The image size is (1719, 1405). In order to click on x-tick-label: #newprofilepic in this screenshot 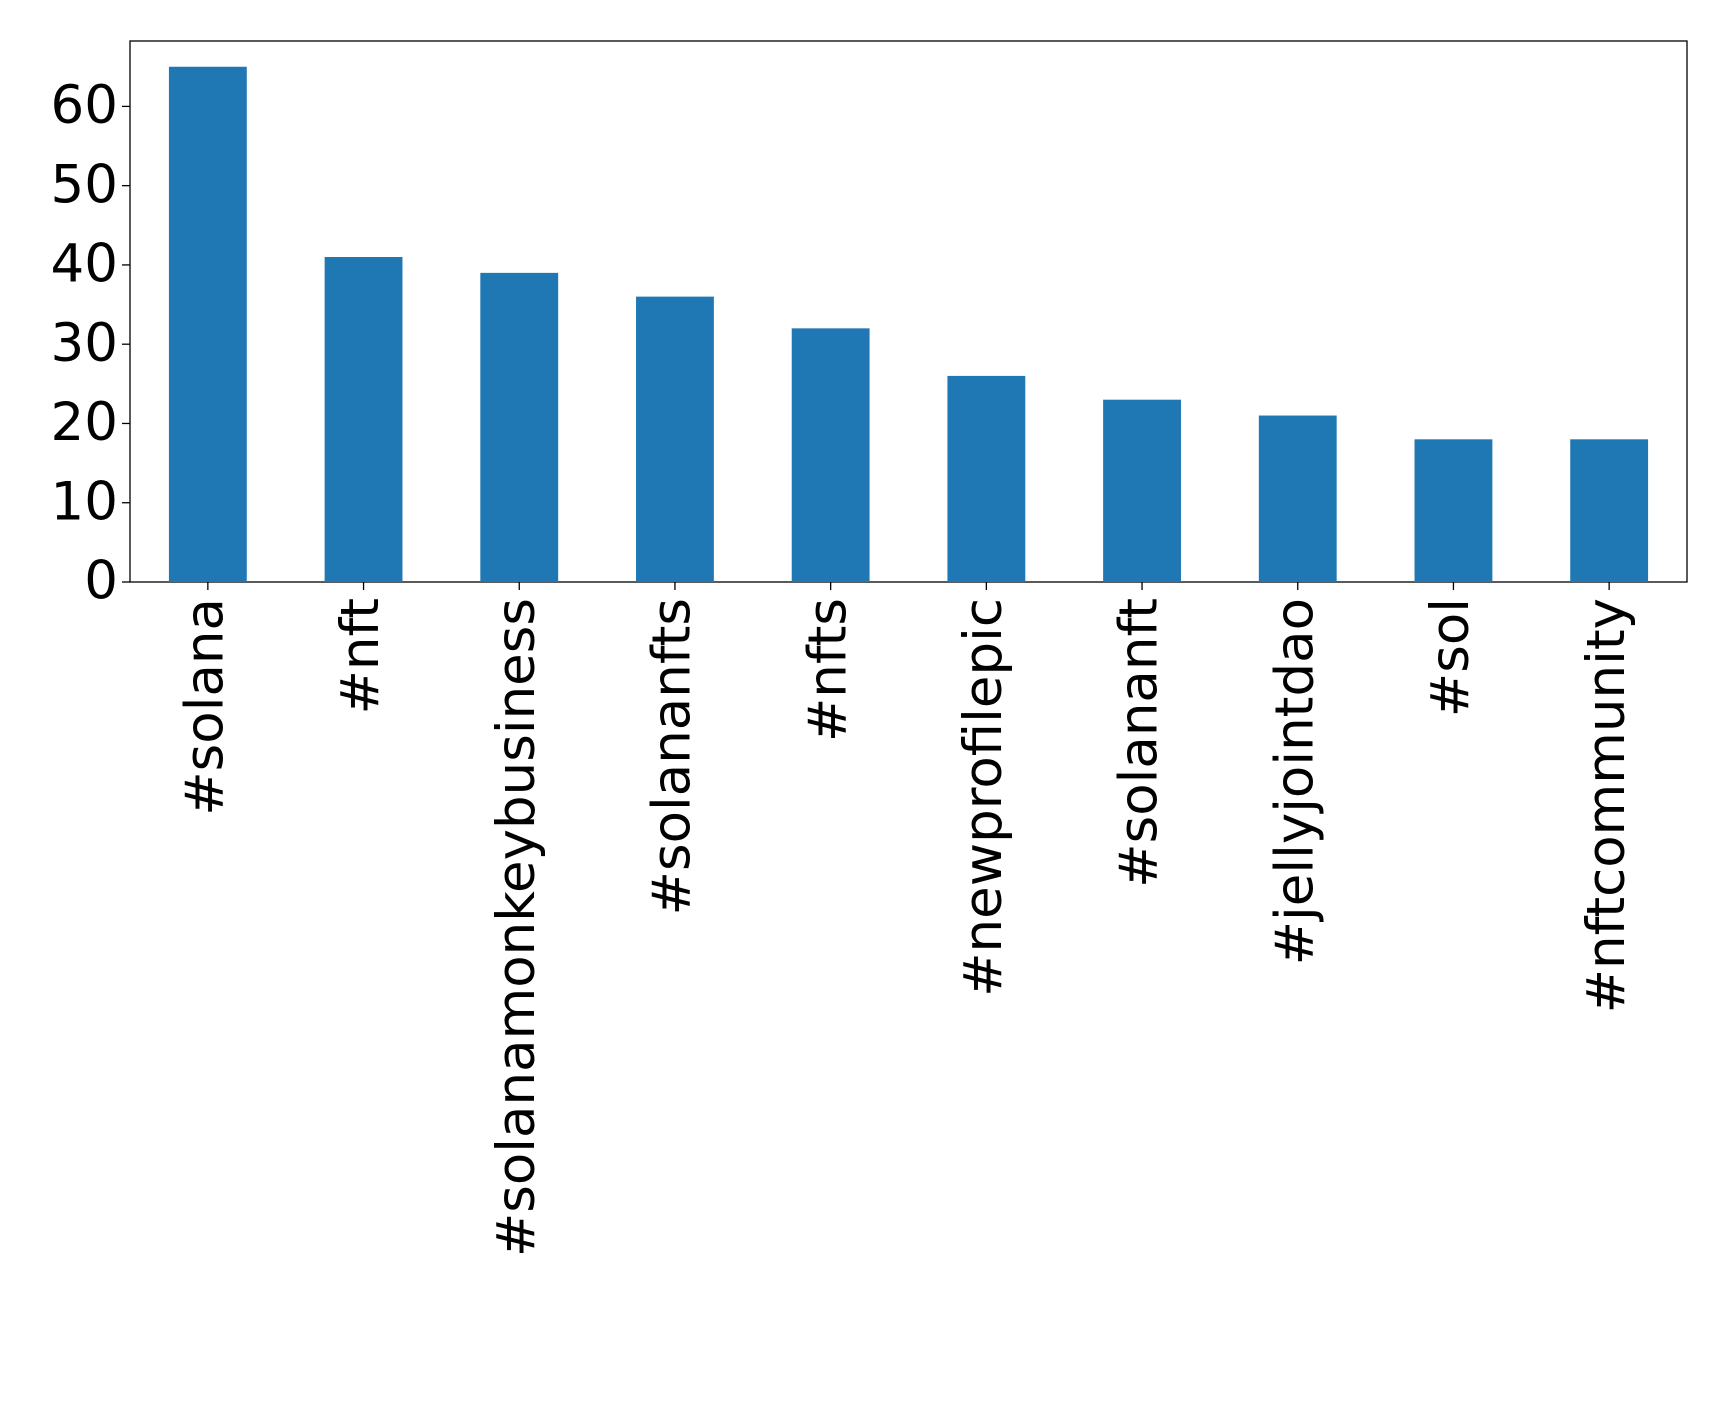, I will do `click(983, 797)`.